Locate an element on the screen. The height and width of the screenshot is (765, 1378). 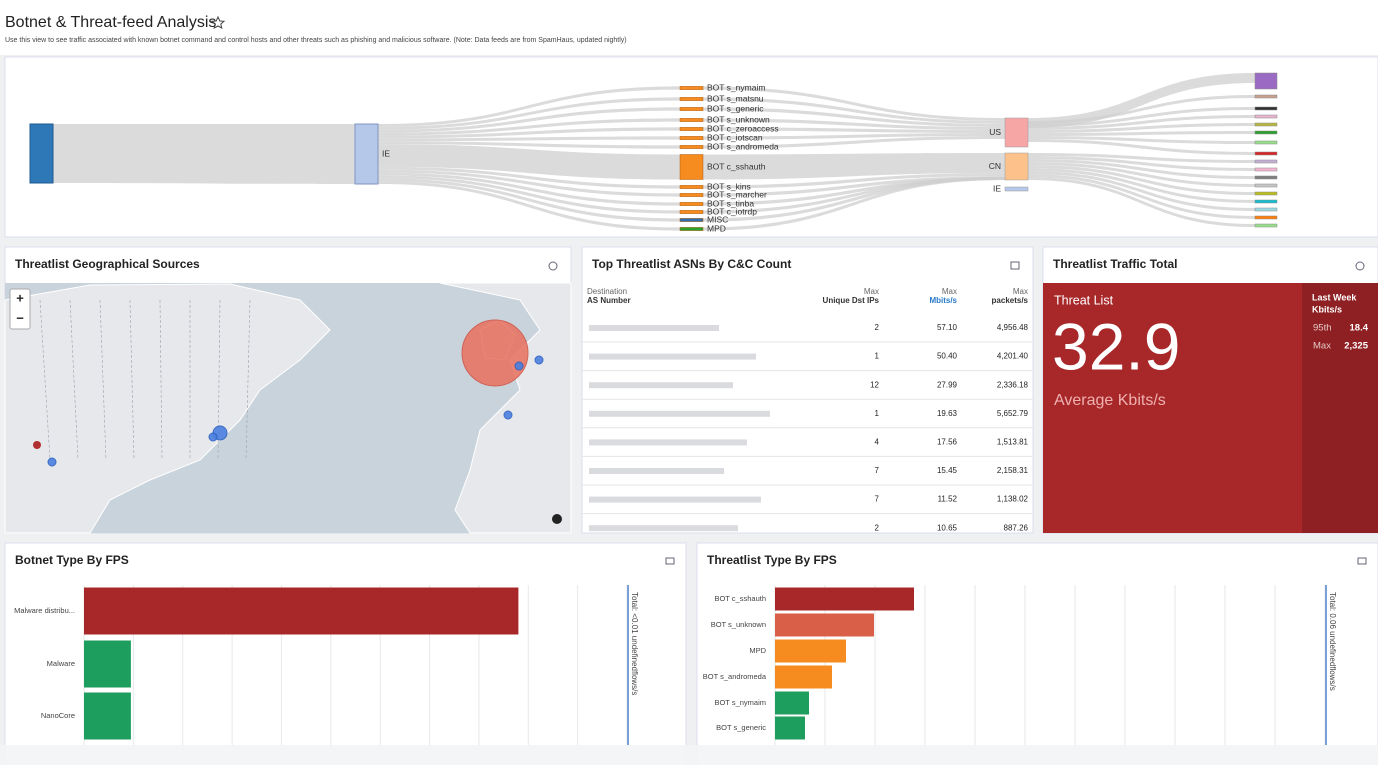
sankey-label: BOT c_iotrdp is located at coordinates (732, 211).